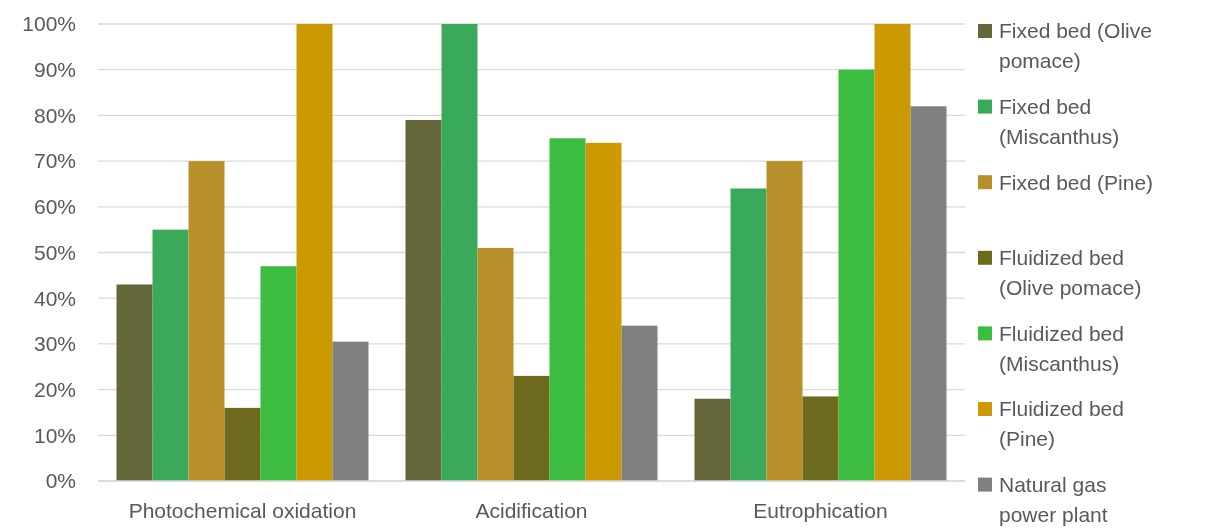  I want to click on y-tick-label: 90%, so click(54, 70).